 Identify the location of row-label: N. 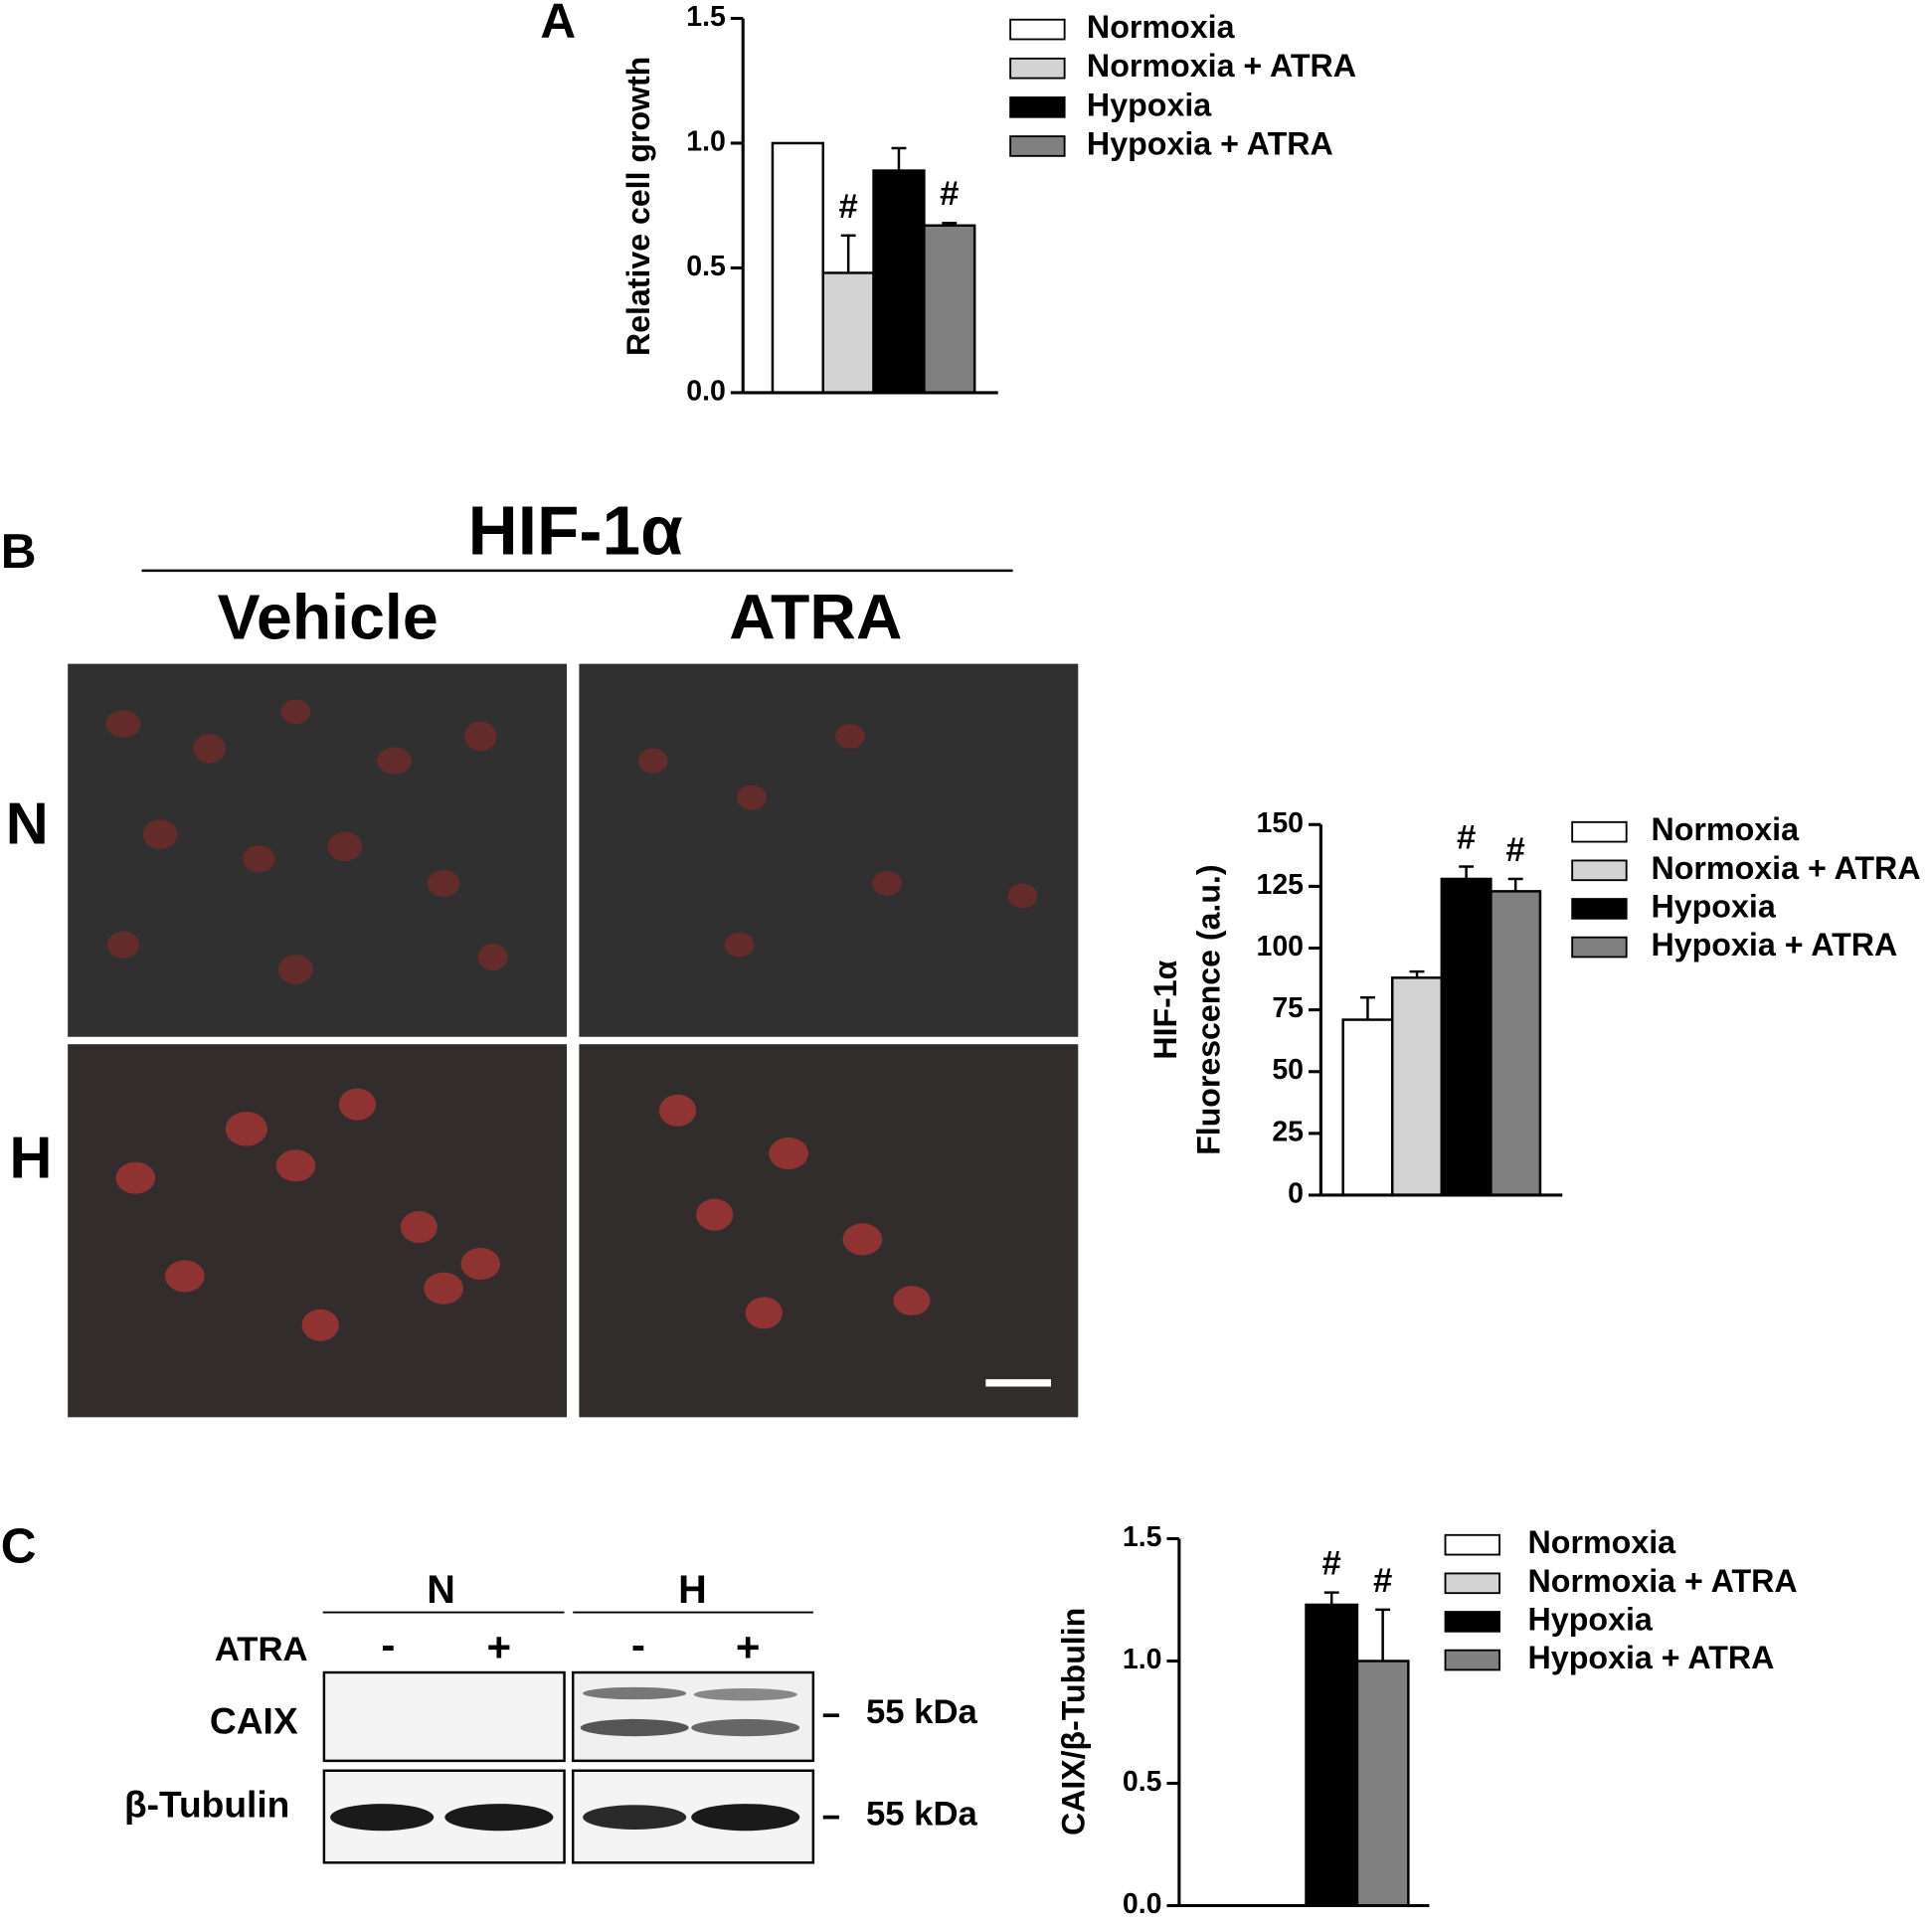
(27, 823).